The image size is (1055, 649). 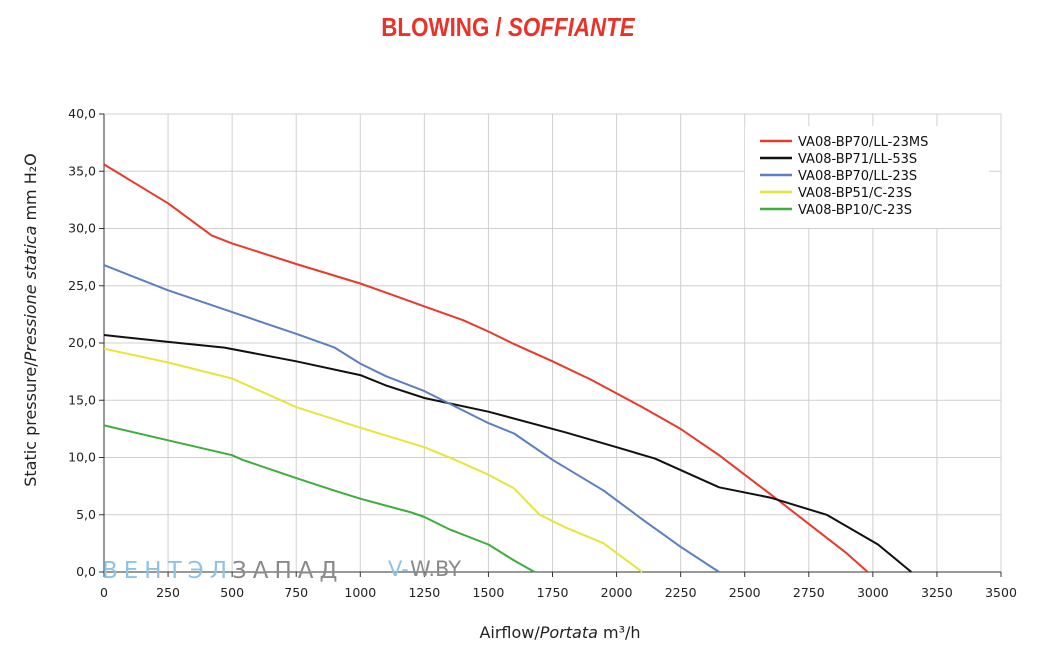 I want to click on x-tick-label: 1250, so click(x=424, y=592).